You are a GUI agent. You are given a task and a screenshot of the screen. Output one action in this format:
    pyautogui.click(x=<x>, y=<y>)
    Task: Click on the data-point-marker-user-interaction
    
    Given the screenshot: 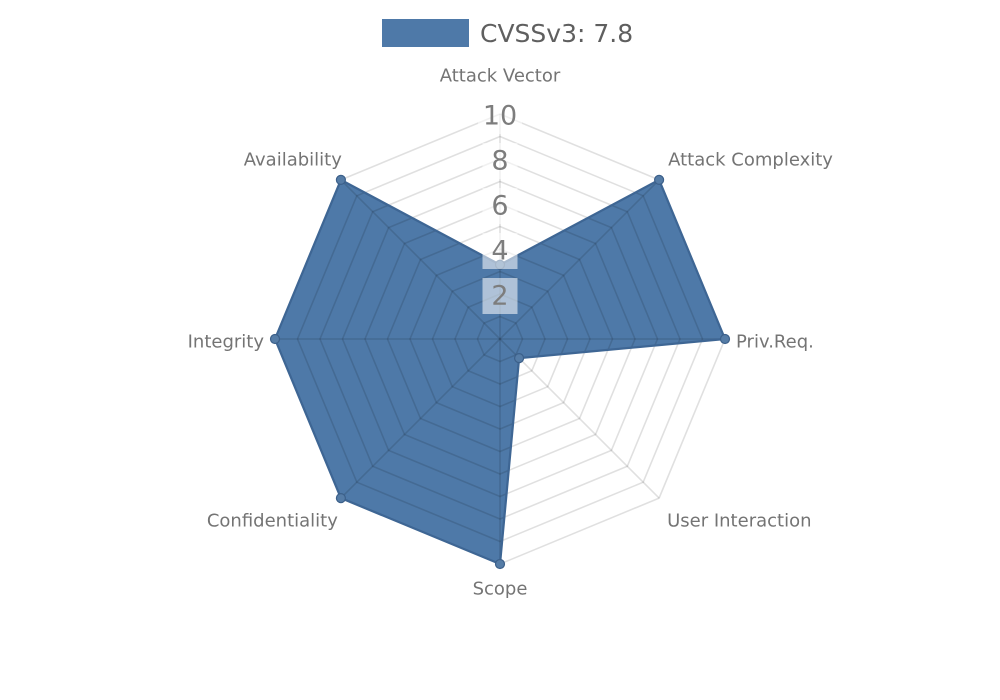 What is the action you would take?
    pyautogui.click(x=519, y=358)
    